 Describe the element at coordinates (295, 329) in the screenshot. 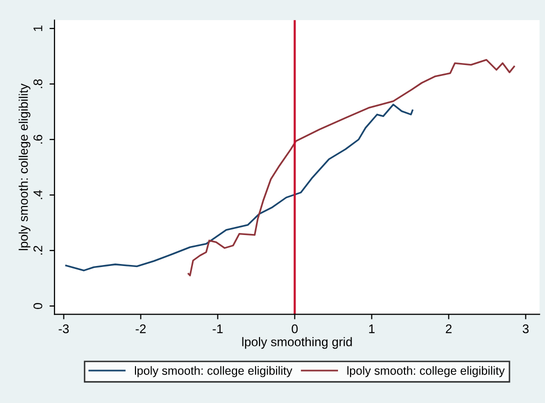

I see `x-tick-label: 0` at that location.